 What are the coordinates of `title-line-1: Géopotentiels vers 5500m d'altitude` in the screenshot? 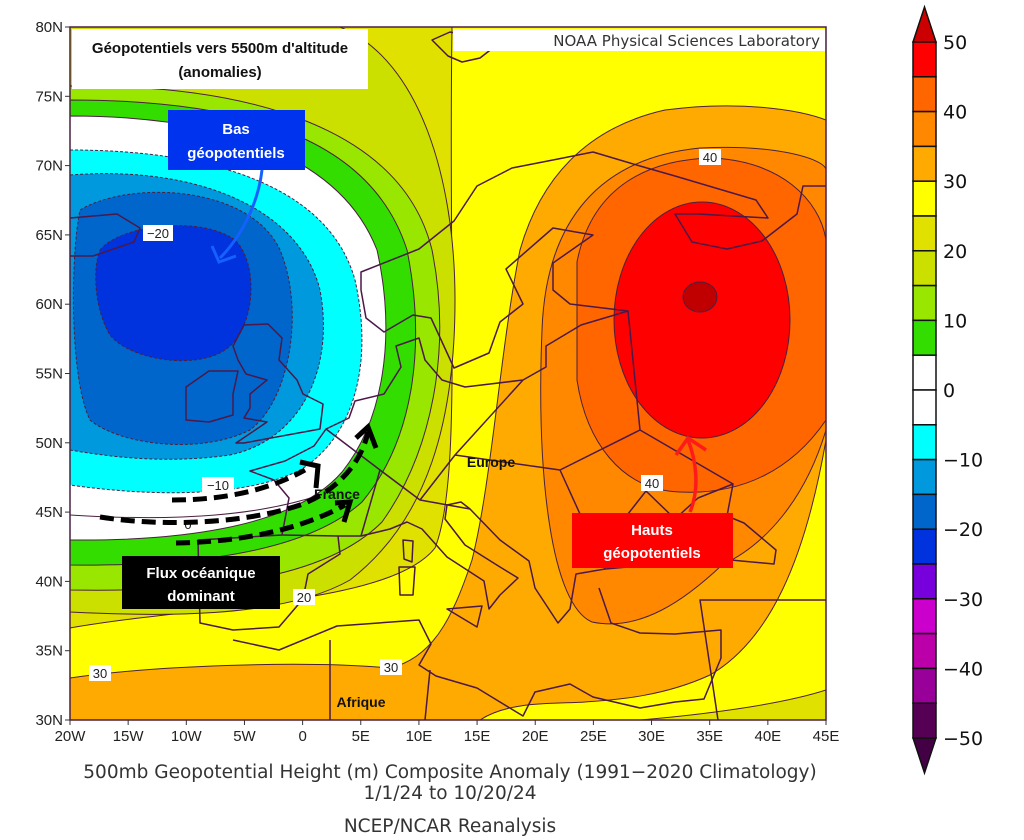 It's located at (220, 48).